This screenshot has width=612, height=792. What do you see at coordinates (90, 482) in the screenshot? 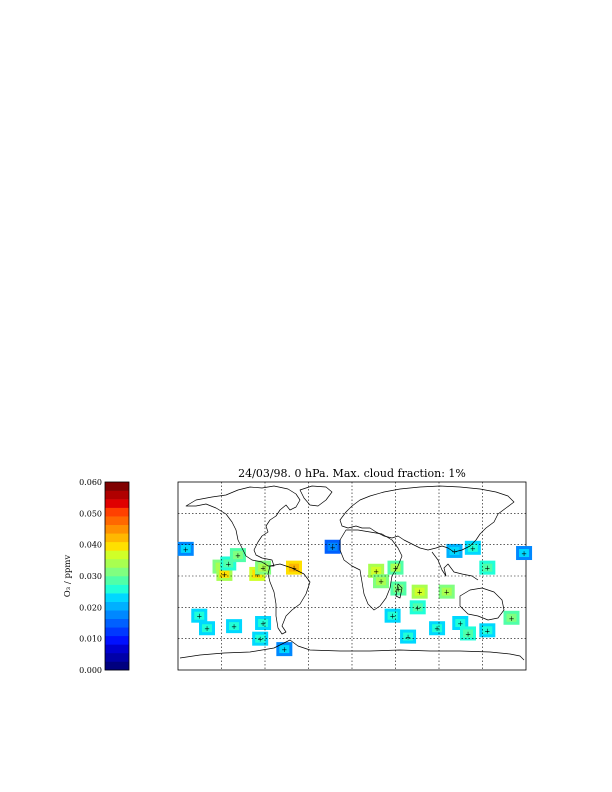
I see `colorbar-tick-label: 0.060` at bounding box center [90, 482].